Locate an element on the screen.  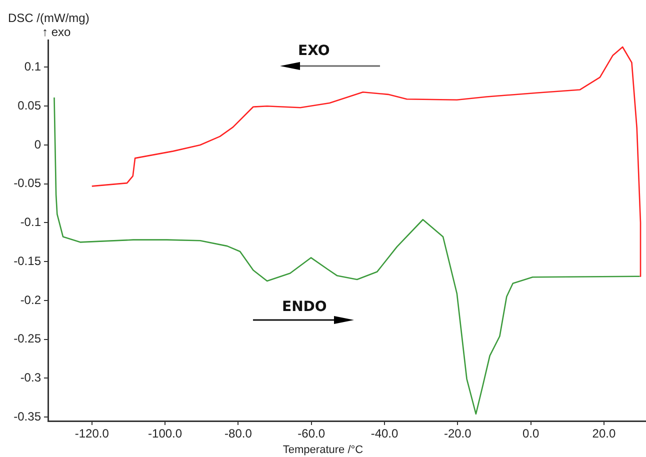
x-tick-label: -20.0 is located at coordinates (458, 433).